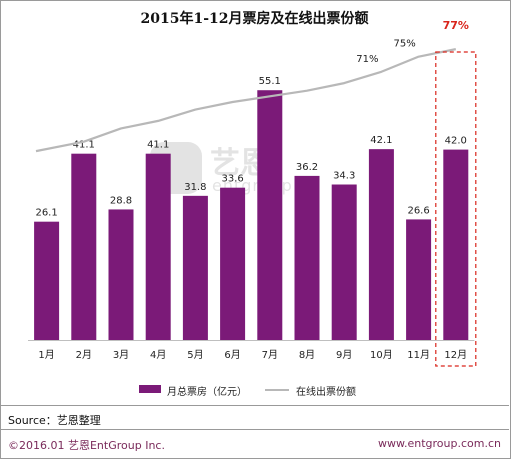 The image size is (511, 459). Describe the element at coordinates (54, 420) in the screenshot. I see `source-note: Source：艺恩整理` at that location.